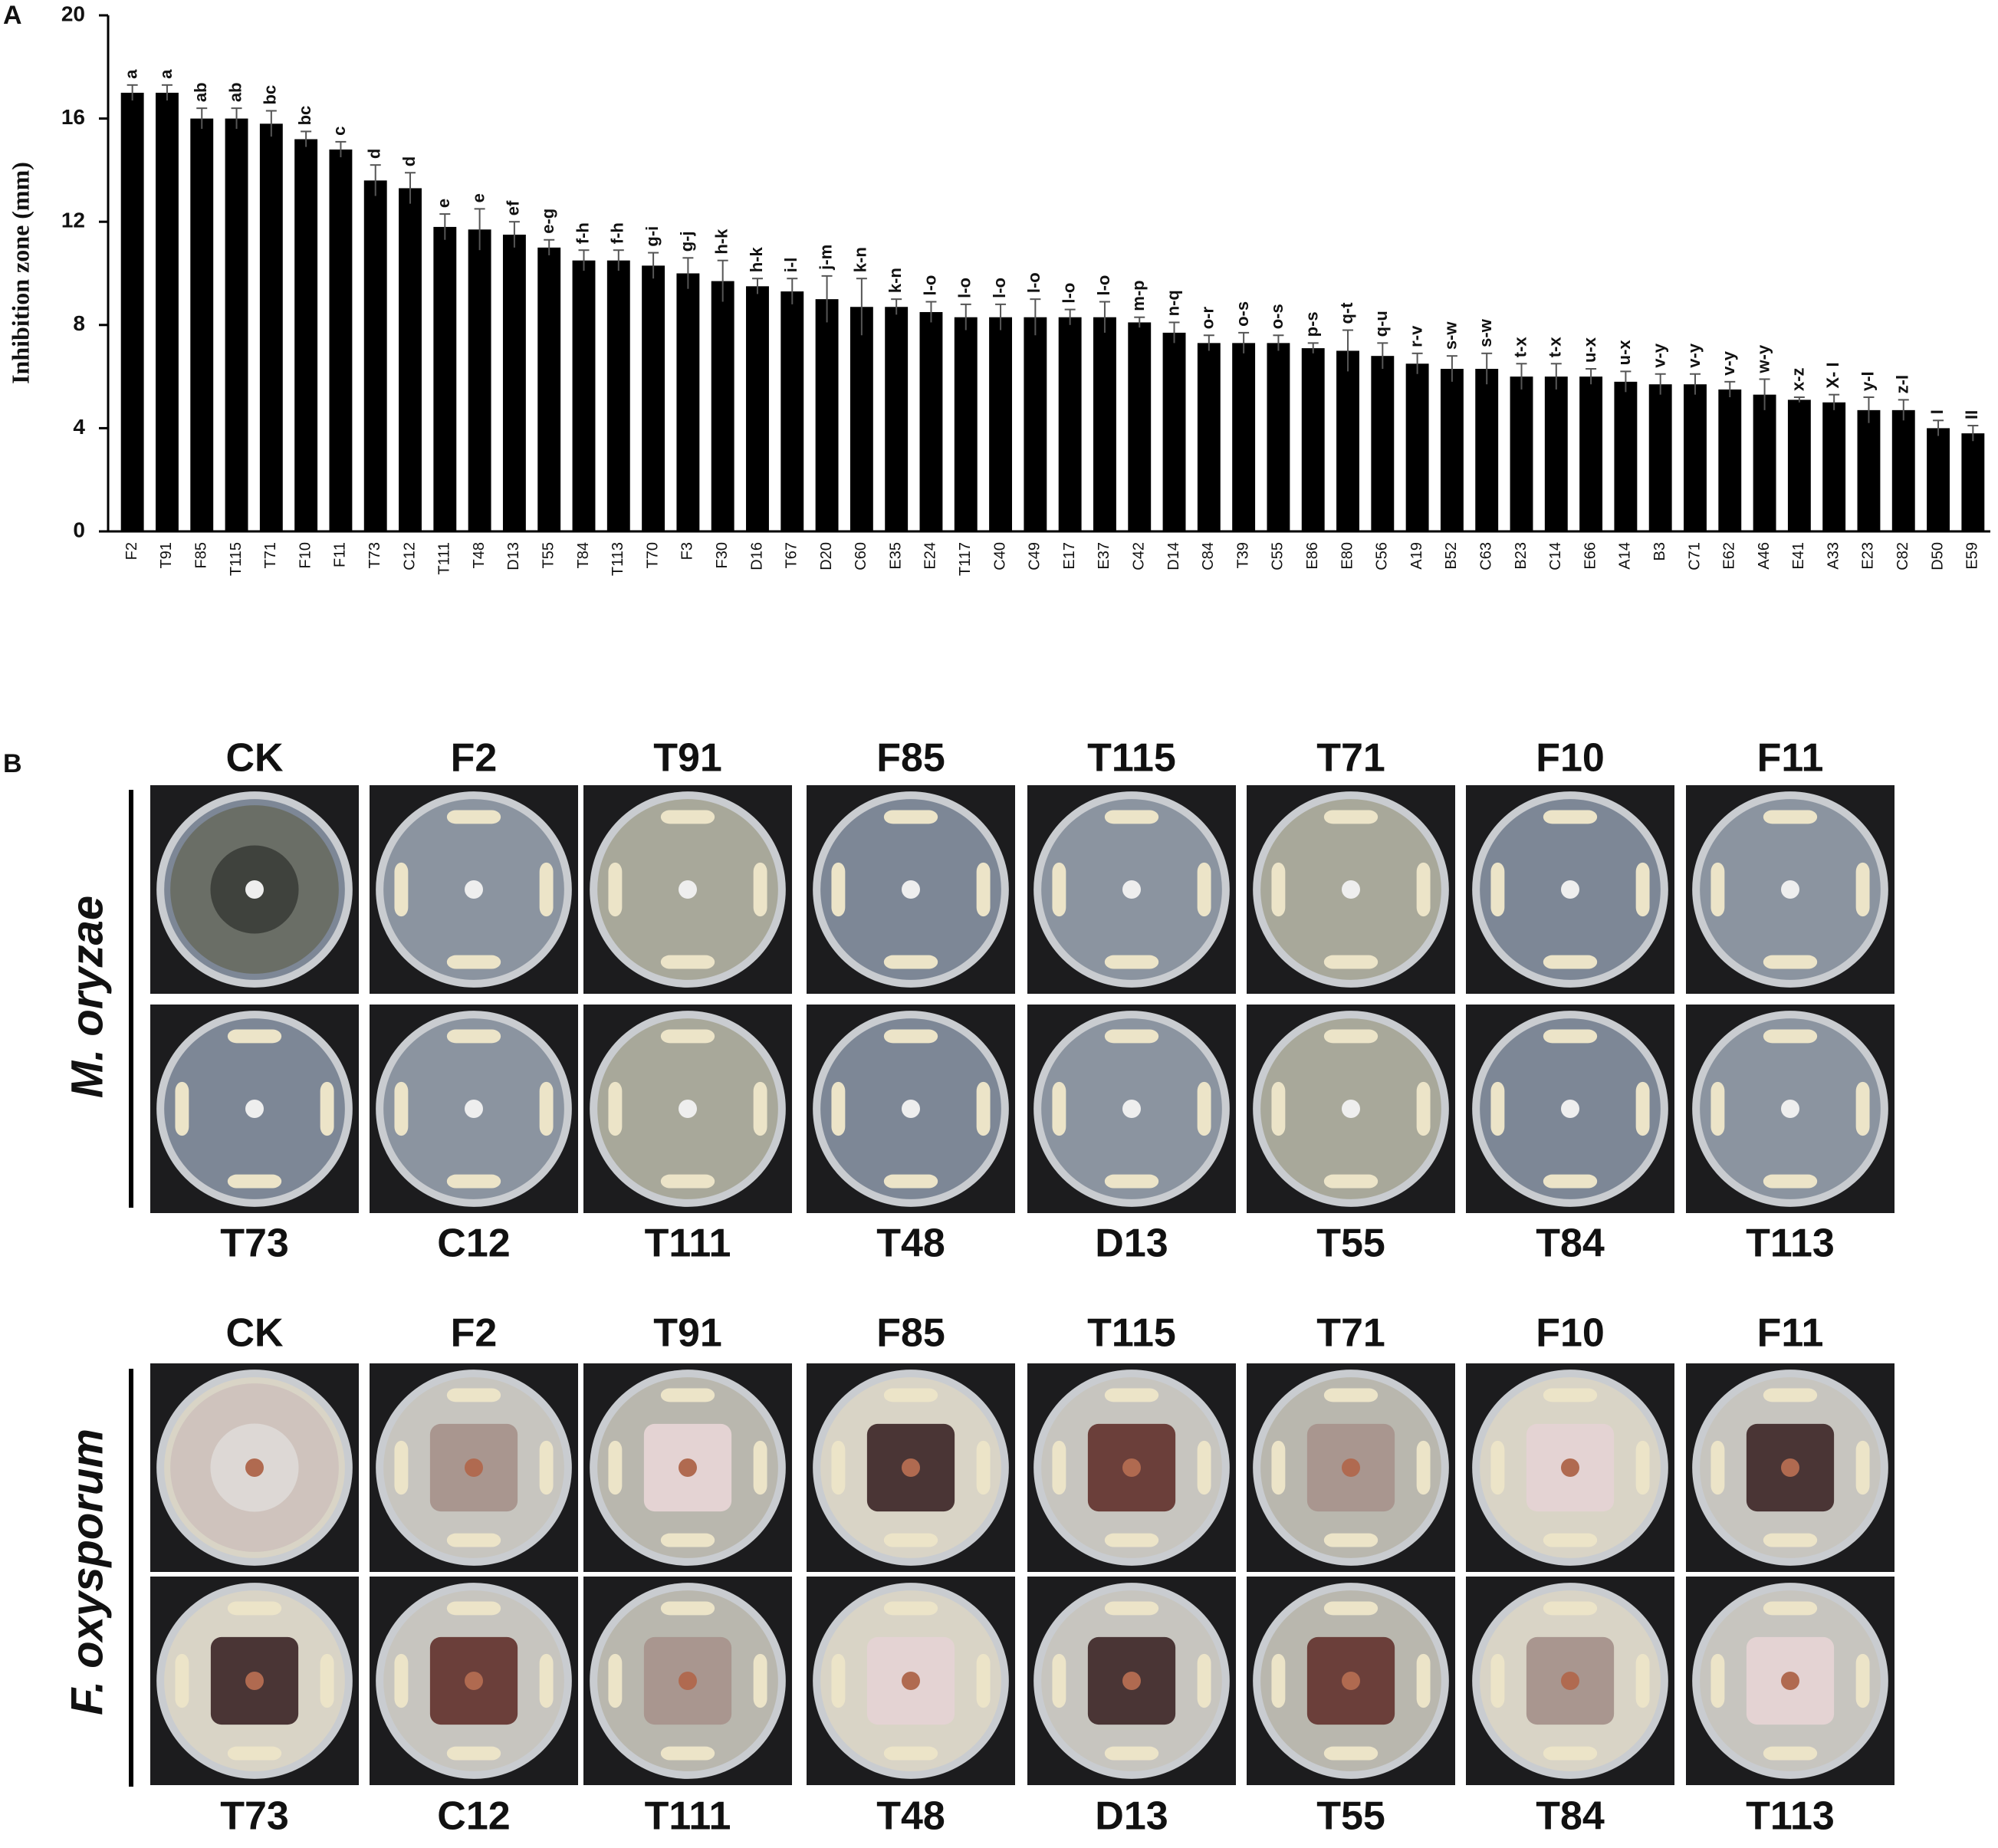 The width and height of the screenshot is (1998, 1848). Describe the element at coordinates (583, 555) in the screenshot. I see `x-tick-label: T84` at that location.